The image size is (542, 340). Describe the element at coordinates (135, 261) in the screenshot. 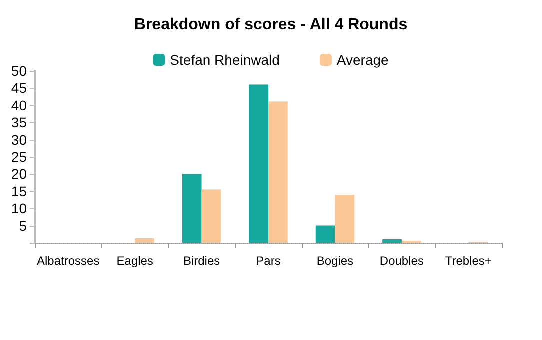

I see `x-tick-label: Eagles` at that location.